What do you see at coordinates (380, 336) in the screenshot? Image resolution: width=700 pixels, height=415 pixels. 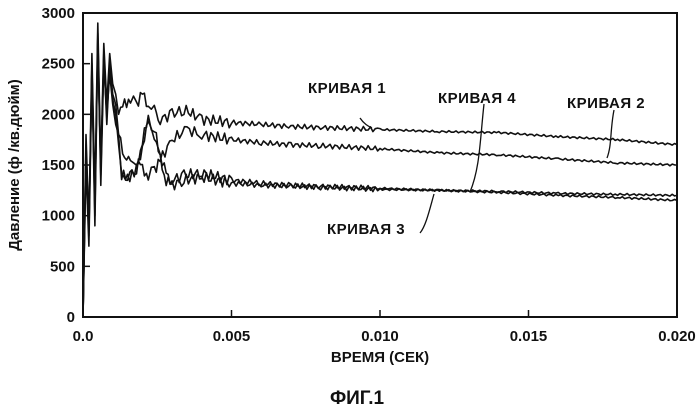 I see `x-tick-label: 0.010` at bounding box center [380, 336].